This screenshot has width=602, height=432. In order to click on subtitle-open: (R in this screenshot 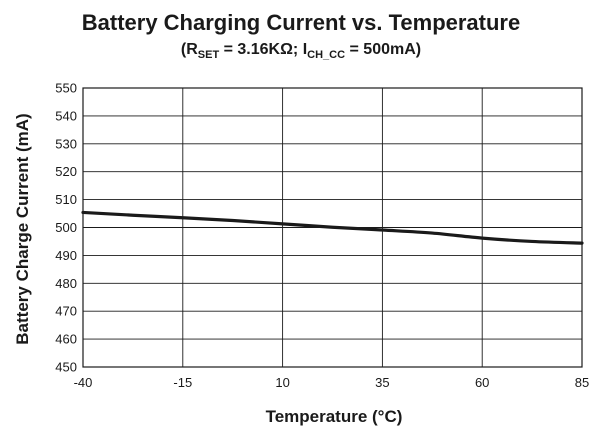, I will do `click(189, 49)`.